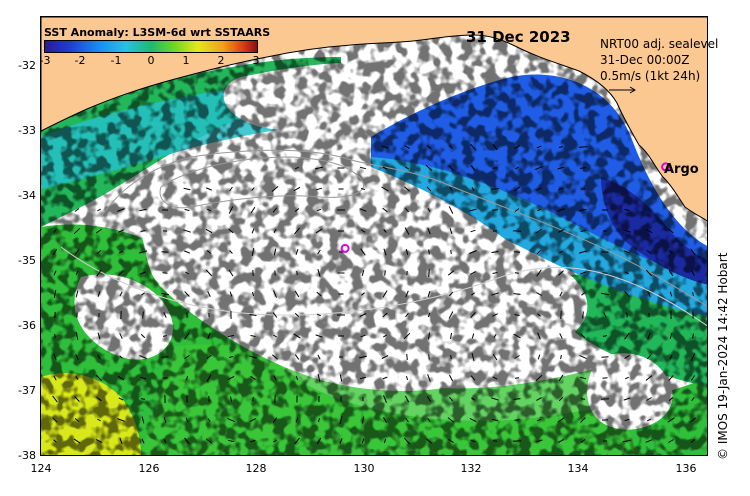  Describe the element at coordinates (471, 468) in the screenshot. I see `x-tick-label: 132` at that location.